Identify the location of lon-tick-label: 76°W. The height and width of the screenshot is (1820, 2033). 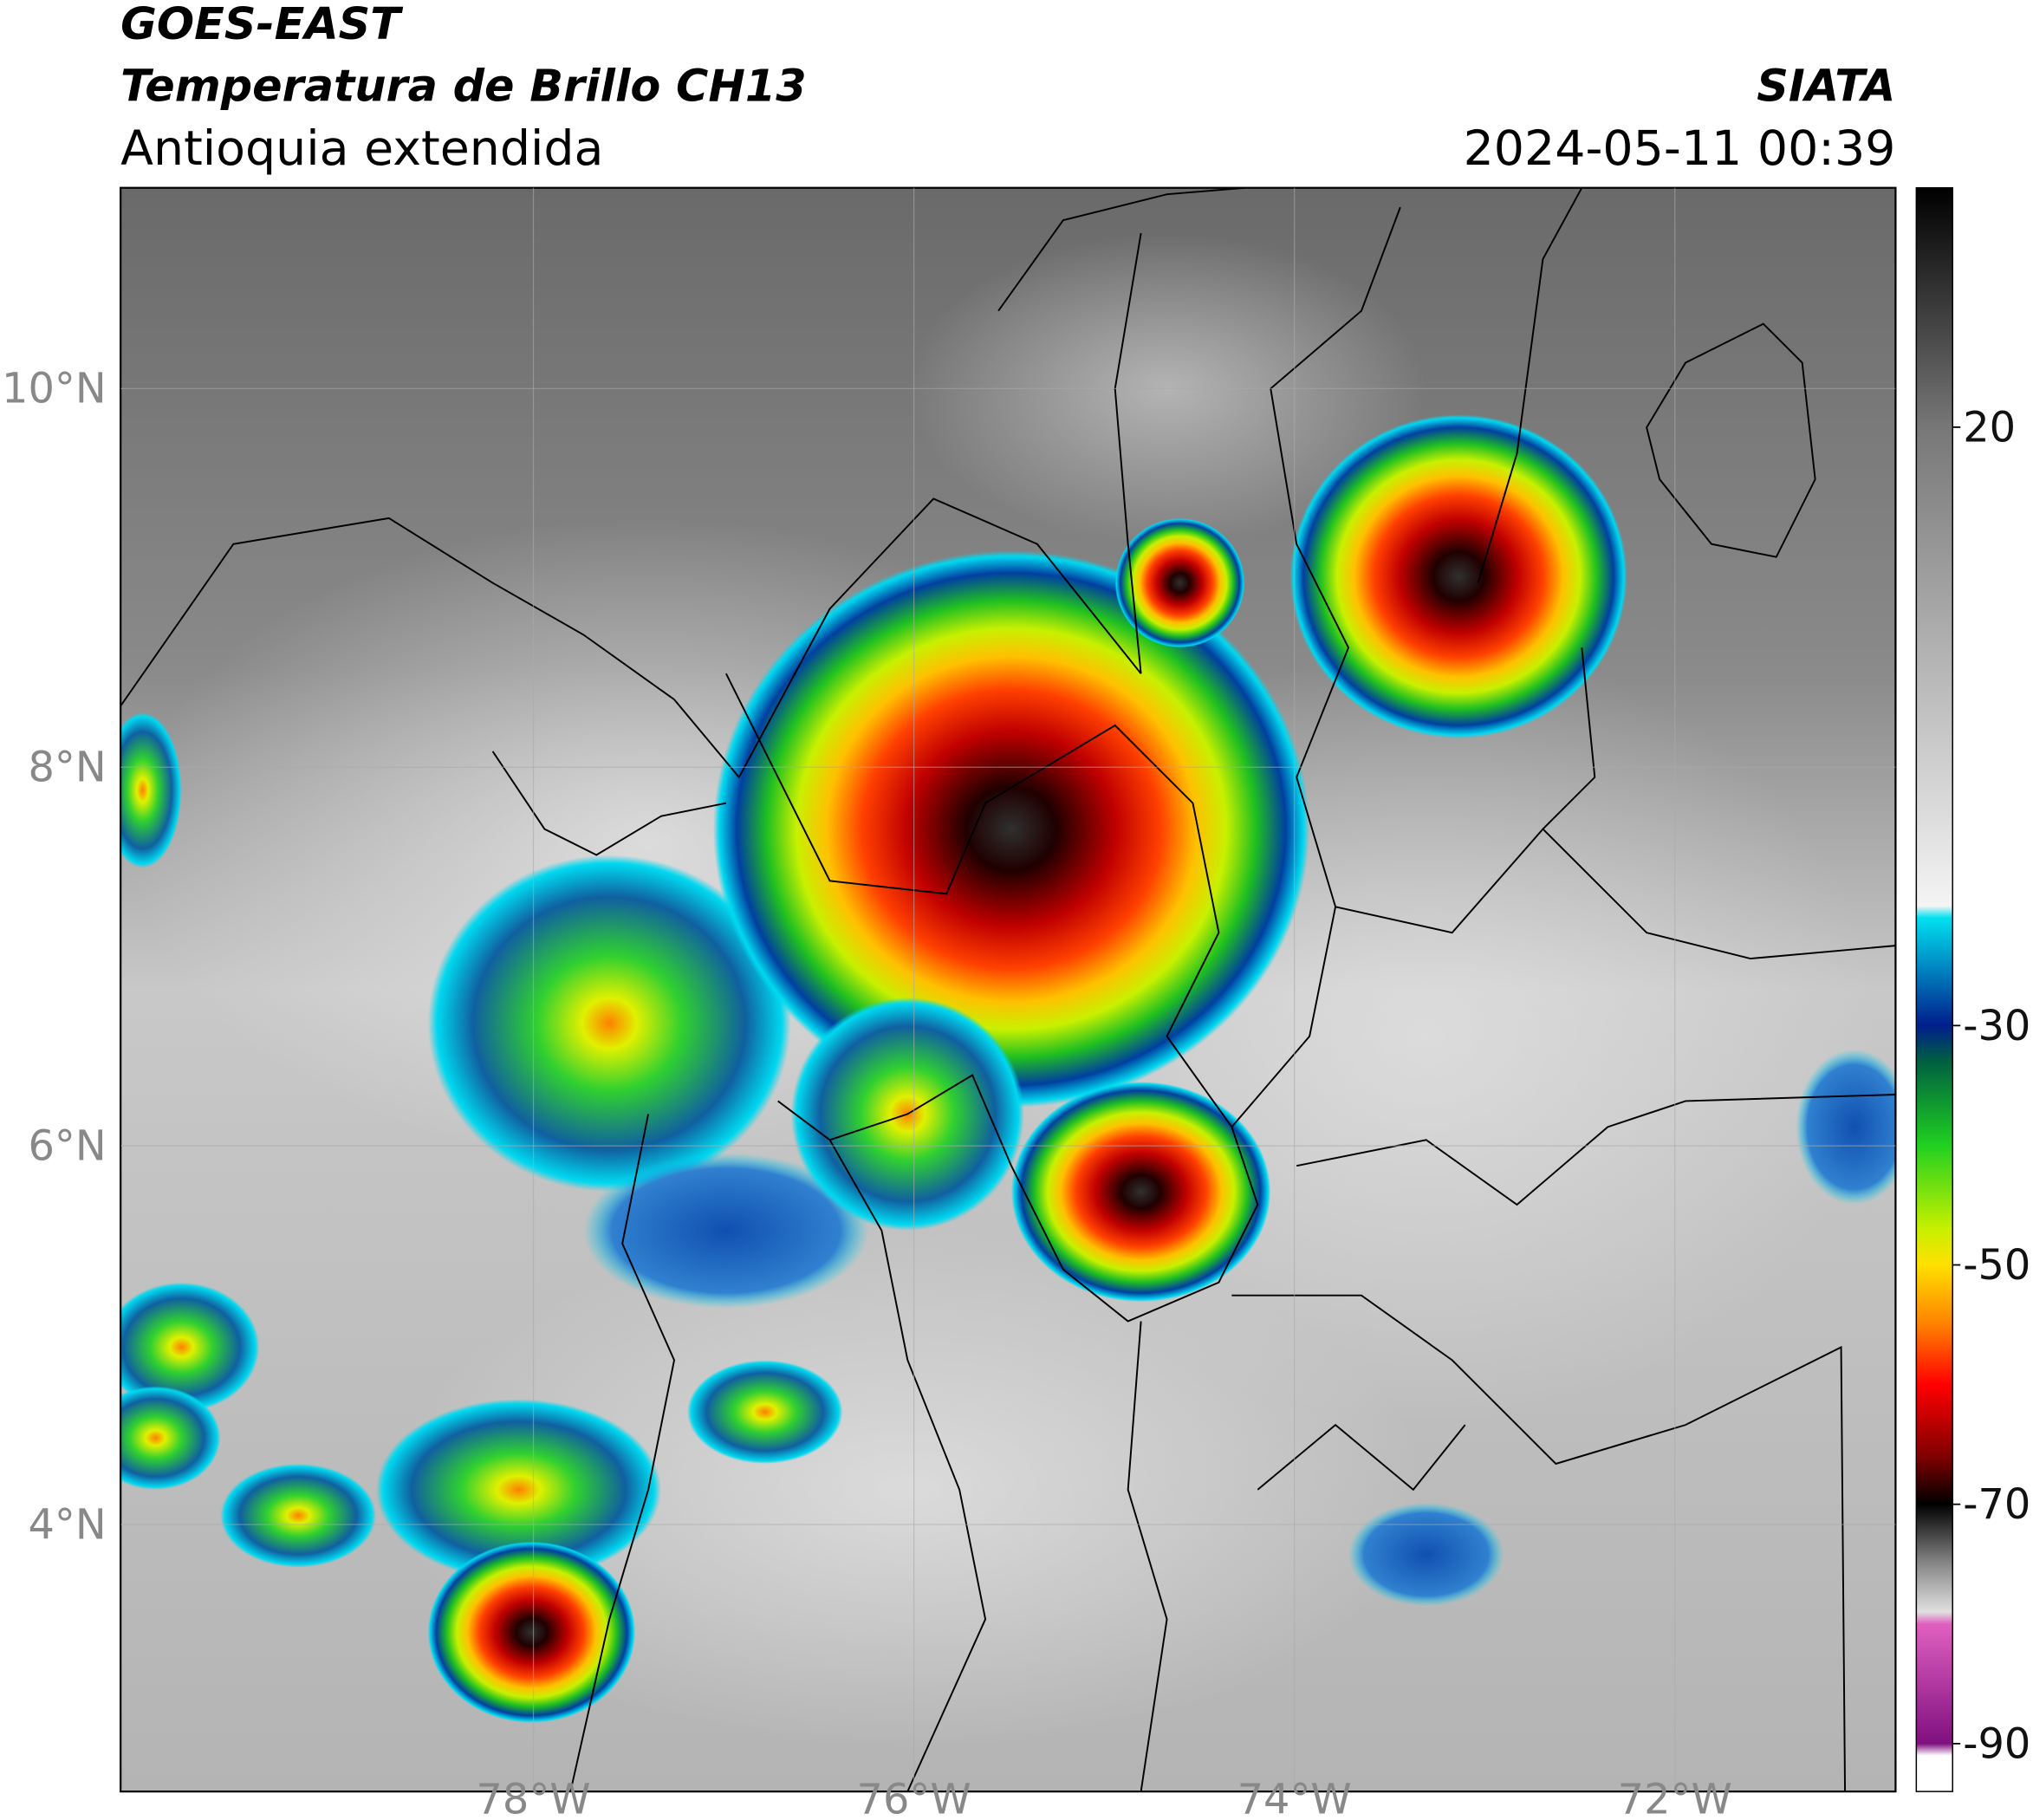
(914, 1798).